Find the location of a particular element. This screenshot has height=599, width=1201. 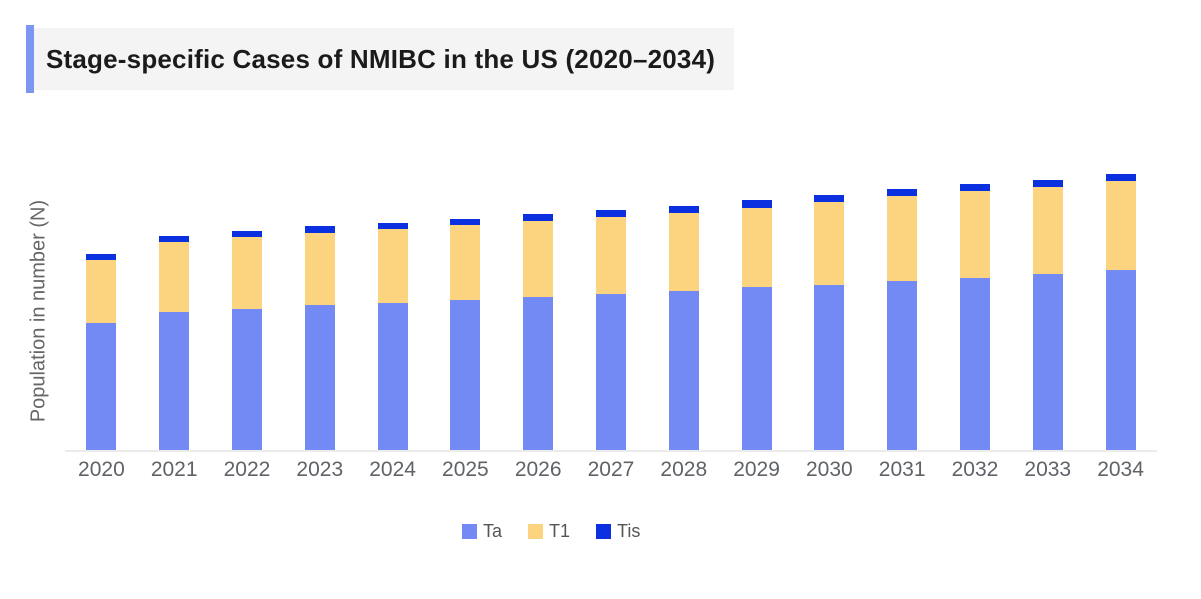

t1-segment-2022 is located at coordinates (246, 273).